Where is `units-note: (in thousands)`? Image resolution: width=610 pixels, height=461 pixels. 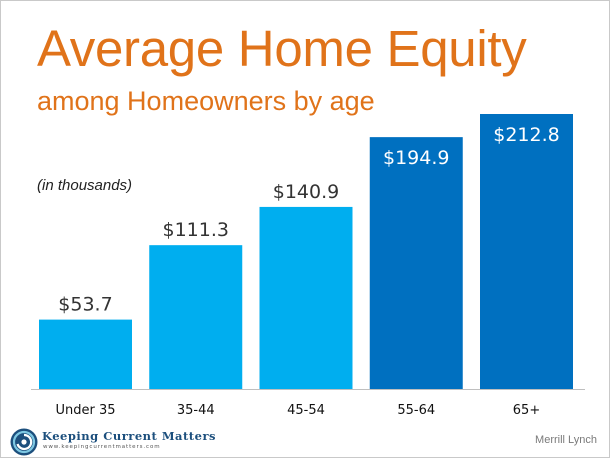
units-note: (in thousands) is located at coordinates (85, 185).